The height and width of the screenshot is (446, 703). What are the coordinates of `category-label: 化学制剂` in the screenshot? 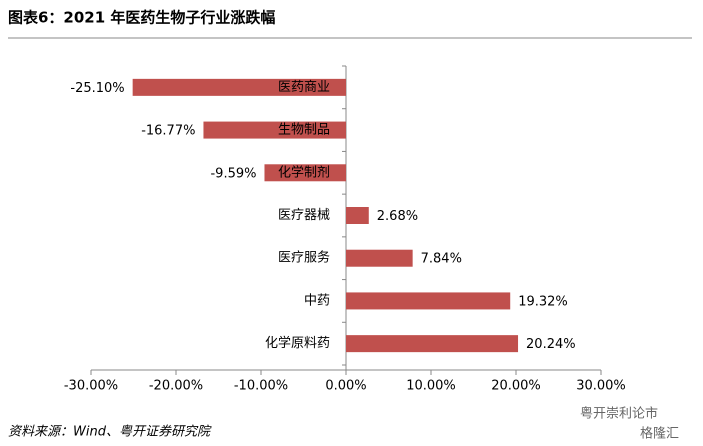 It's located at (304, 172).